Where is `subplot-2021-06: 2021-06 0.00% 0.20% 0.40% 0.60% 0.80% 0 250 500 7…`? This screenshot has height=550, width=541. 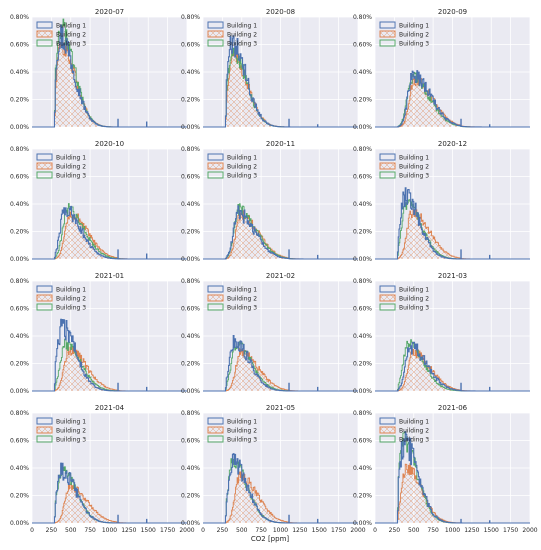 subplot-2021-06: 2021-06 0.00% 0.20% 0.40% 0.60% 0.80% 0 250 500 7… is located at coordinates (445, 469).